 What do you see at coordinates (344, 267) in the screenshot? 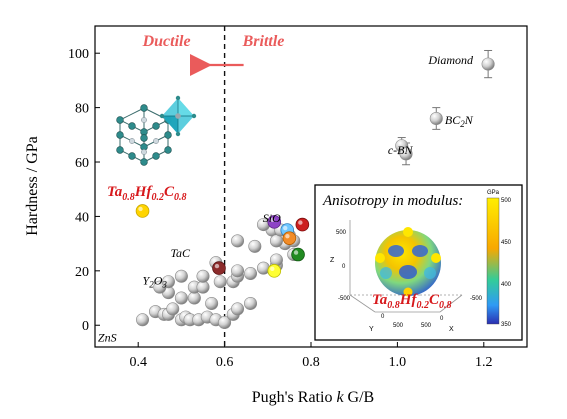
I see `inset-z-tick-mid: 0` at bounding box center [344, 267].